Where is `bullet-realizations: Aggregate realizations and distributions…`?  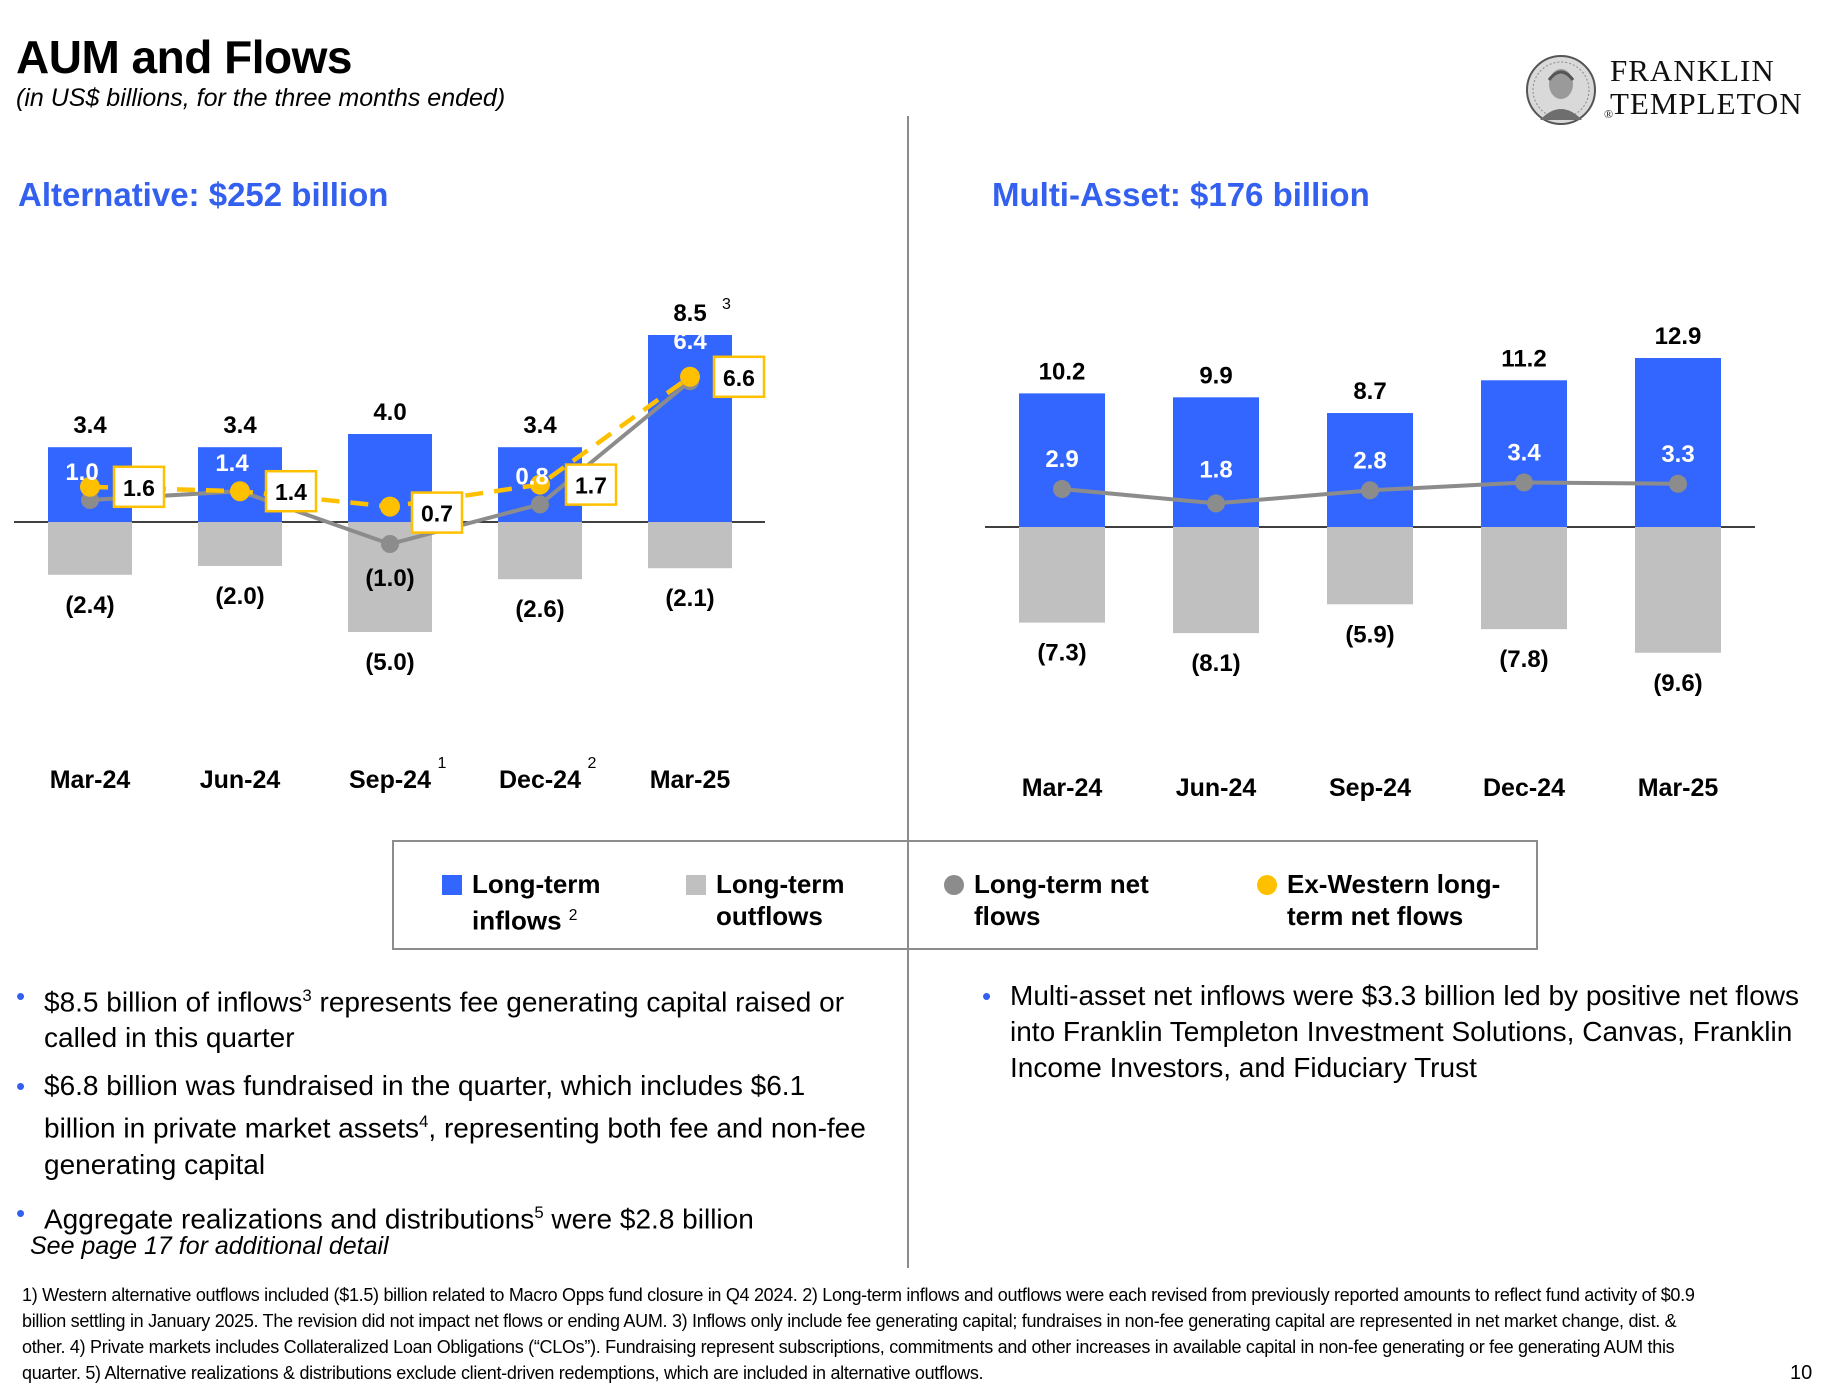
bullet-realizations: Aggregate realizations and distributions… is located at coordinates (446, 1216).